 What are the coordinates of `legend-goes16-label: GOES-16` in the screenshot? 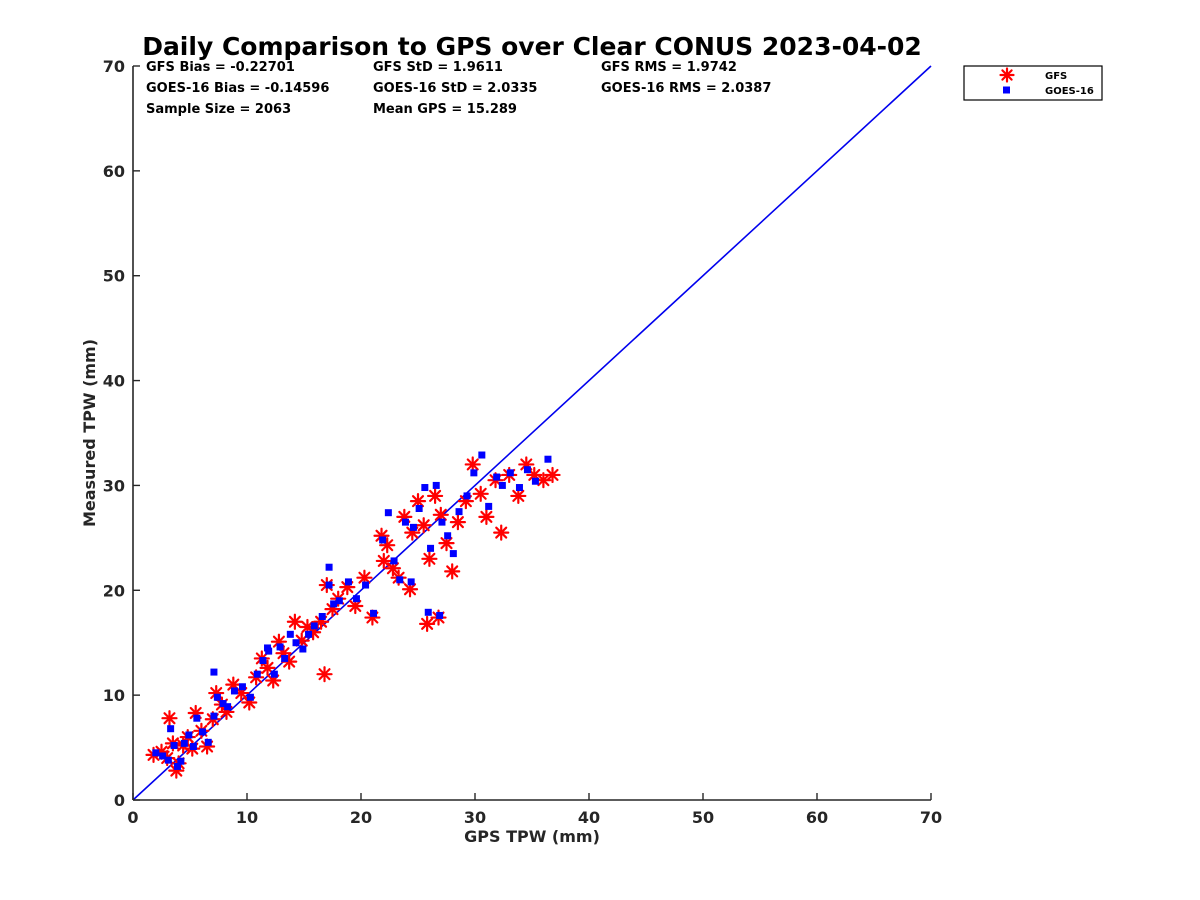 It's located at (1069, 91).